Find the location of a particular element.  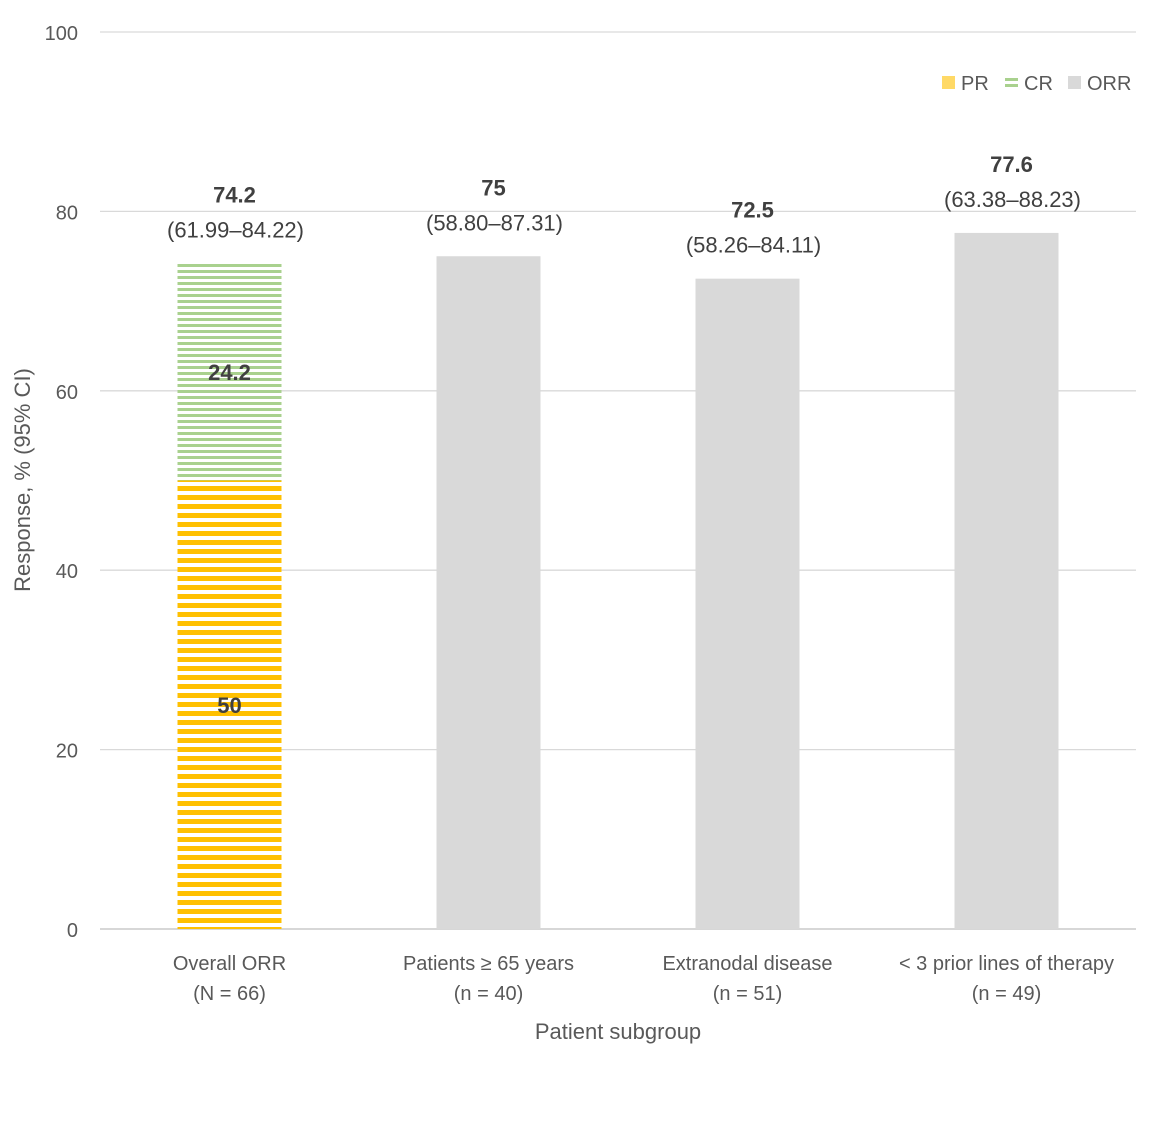

data-label-ci: (61.99–84.22) is located at coordinates (235, 229).